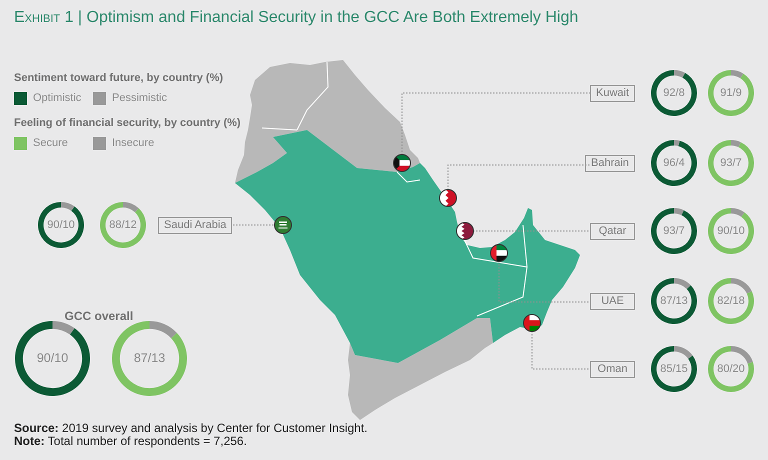 The image size is (768, 460). What do you see at coordinates (731, 301) in the screenshot?
I see `text: 82/18` at bounding box center [731, 301].